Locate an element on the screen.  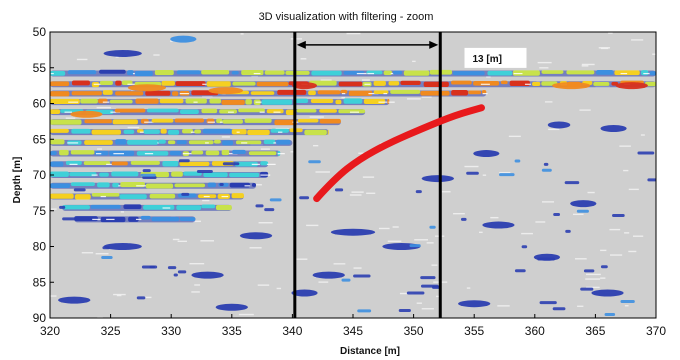
x-tick-label: 355 is located at coordinates (474, 331).